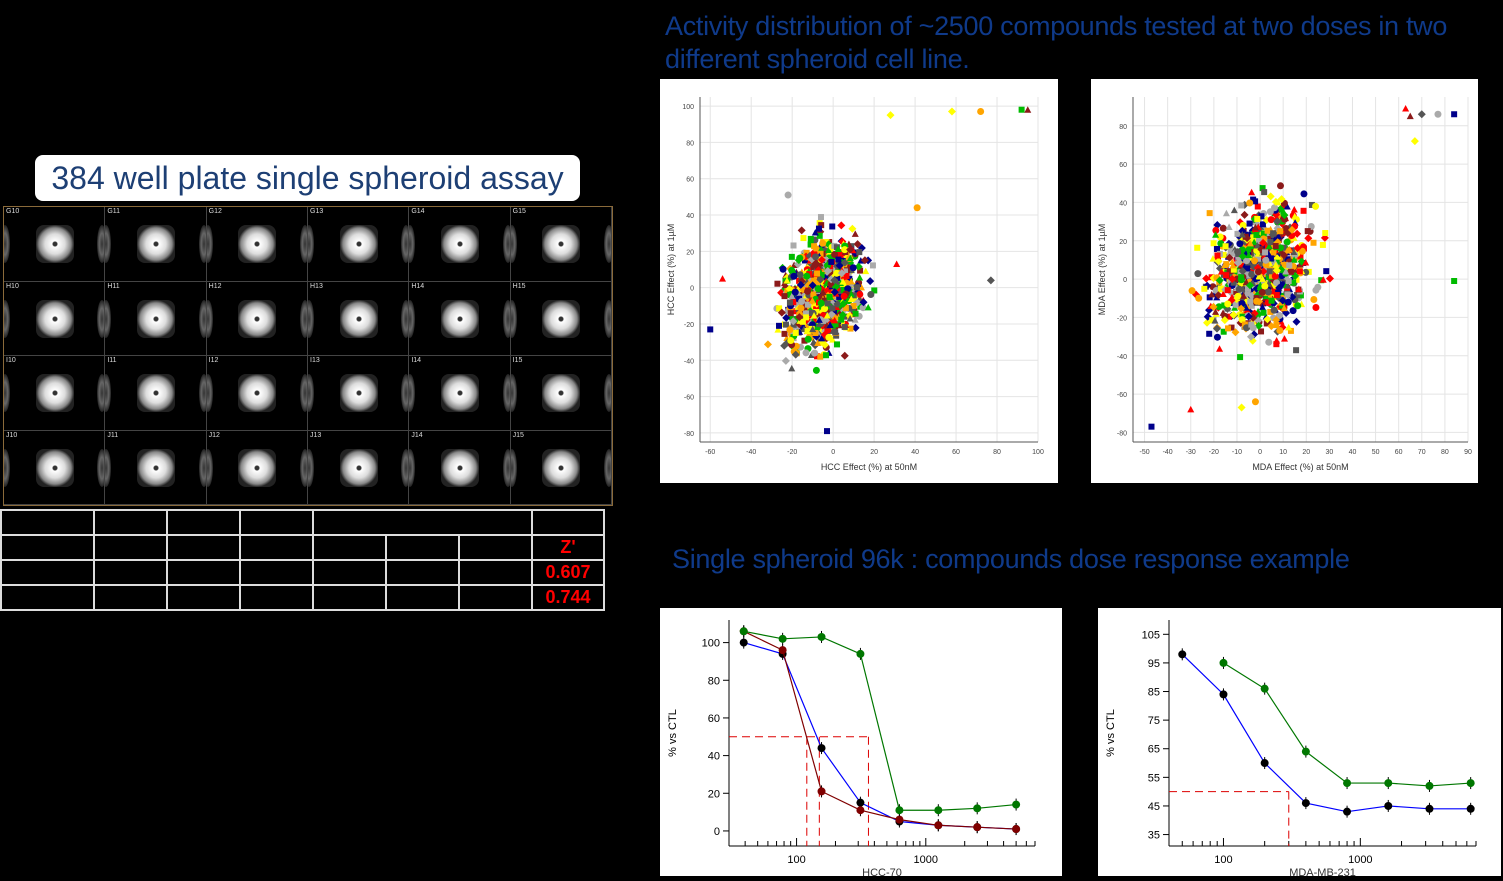 This screenshot has width=1503, height=881. I want to click on svg-text: -10, so click(1237, 452).